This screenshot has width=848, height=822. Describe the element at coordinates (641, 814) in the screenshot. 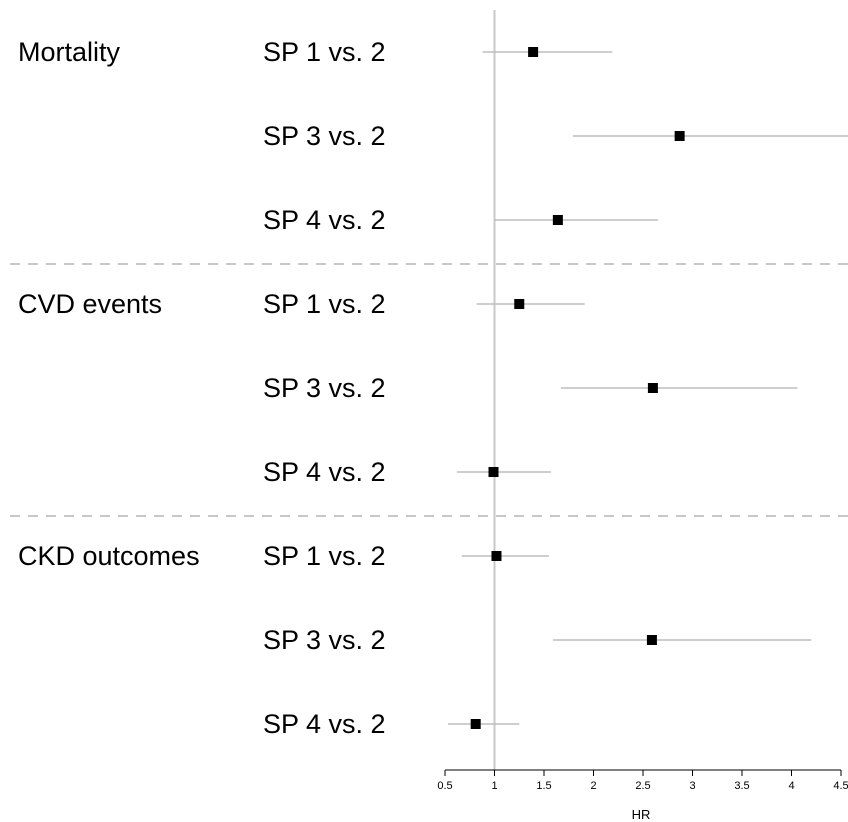

I see `x-axis-title: HR` at that location.